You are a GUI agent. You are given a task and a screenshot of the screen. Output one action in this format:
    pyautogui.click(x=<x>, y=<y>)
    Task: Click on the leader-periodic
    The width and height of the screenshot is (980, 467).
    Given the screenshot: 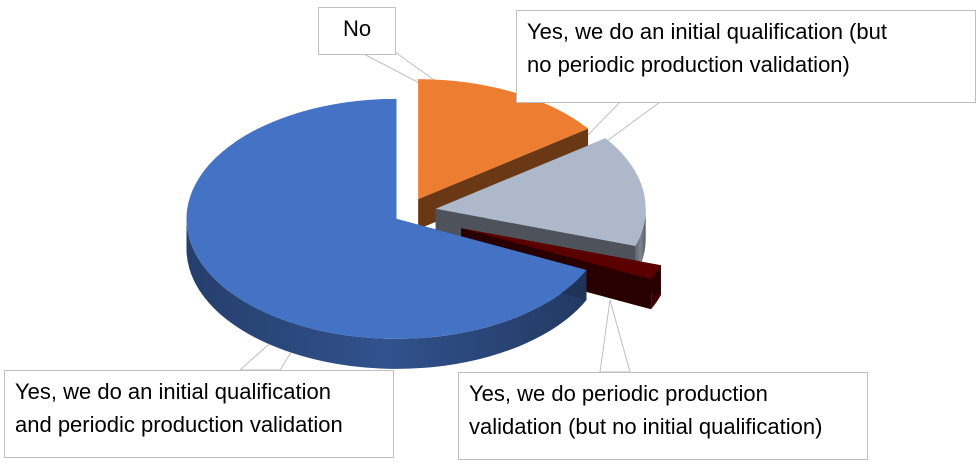 What is the action you would take?
    pyautogui.click(x=615, y=336)
    